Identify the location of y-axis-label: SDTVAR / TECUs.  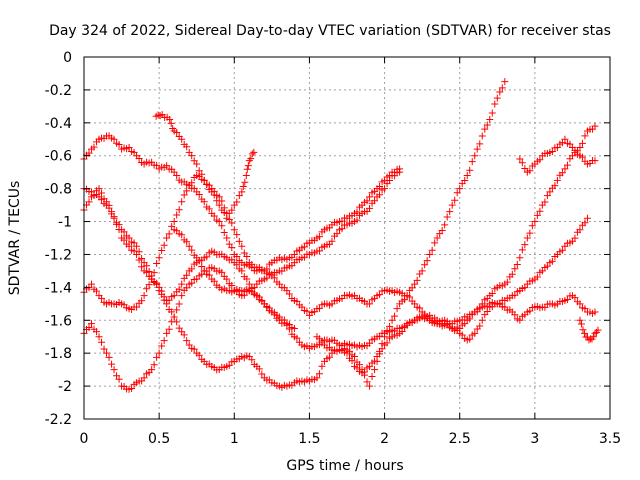
(15, 238).